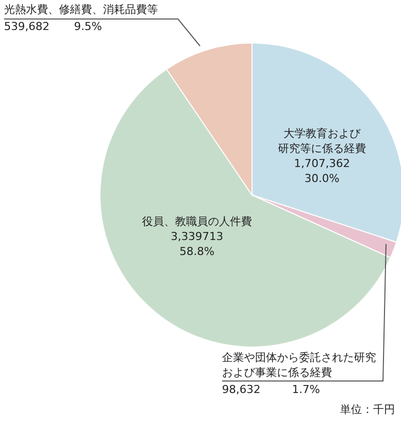 The image size is (401, 425). I want to click on data-label: 1,707,362 30.0%, so click(322, 171).